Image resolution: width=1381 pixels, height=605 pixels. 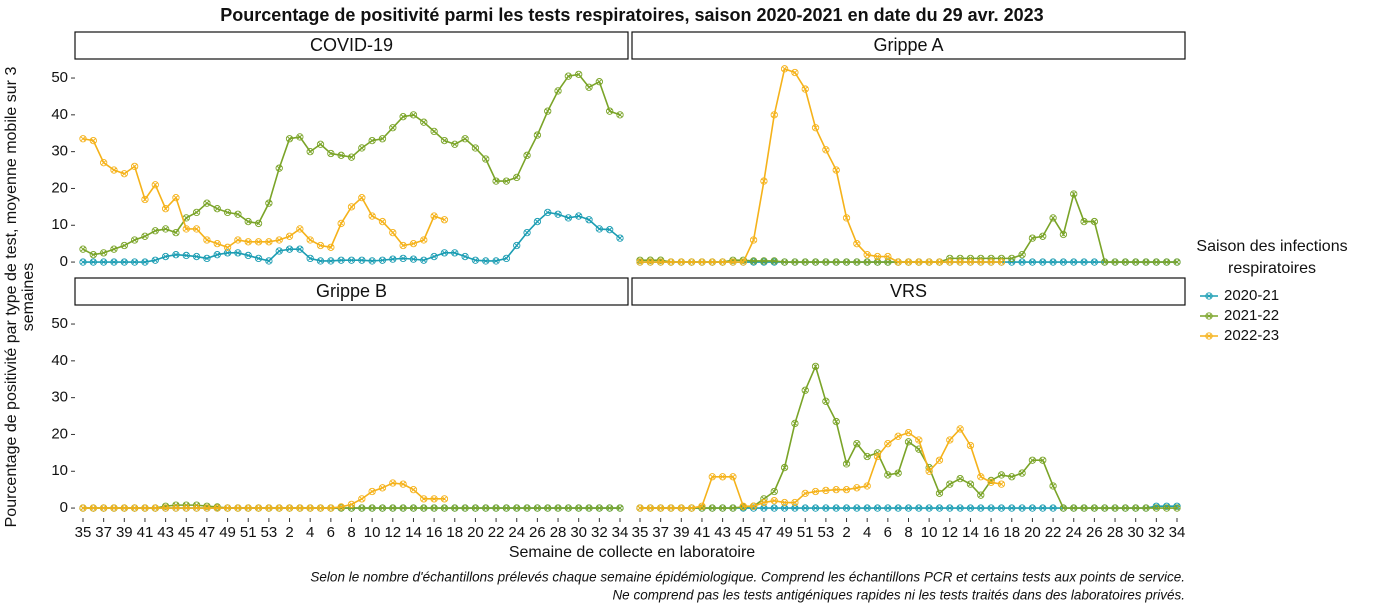 I want to click on legend-label: 2021-22, so click(x=1251, y=315).